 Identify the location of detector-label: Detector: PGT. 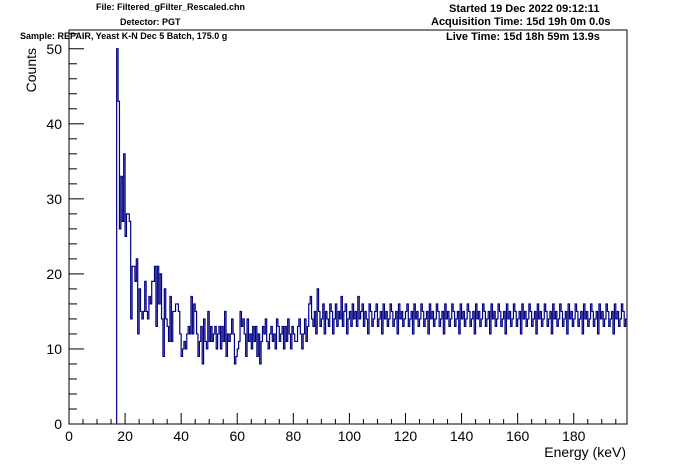
(150, 22).